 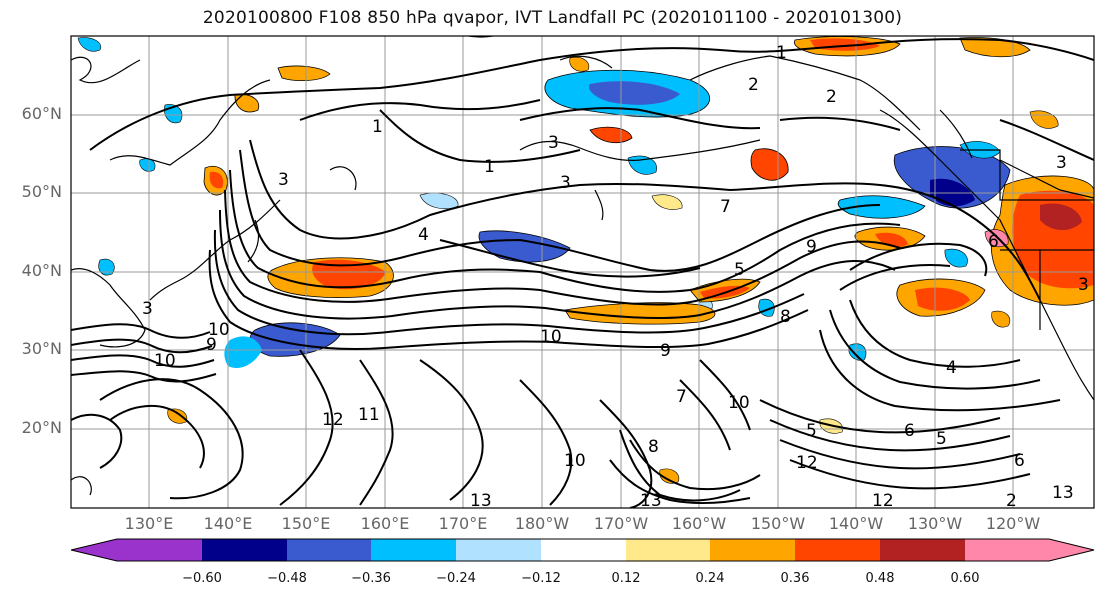 I want to click on colorbar-tick: −0.36, so click(x=371, y=578).